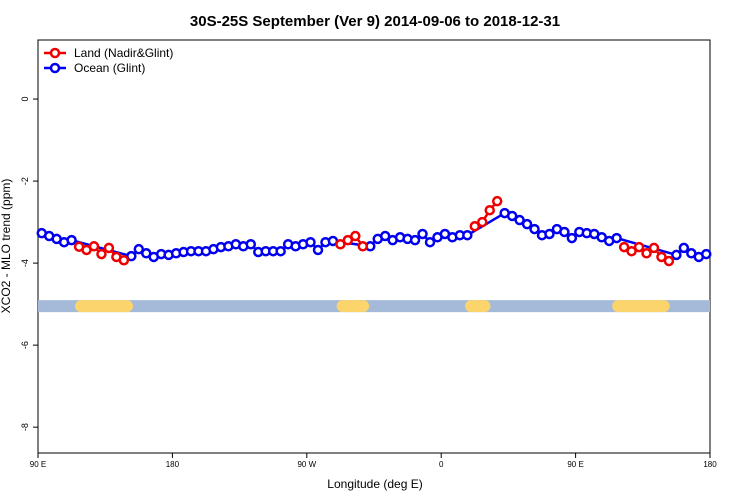 This screenshot has height=500, width=750. What do you see at coordinates (306, 464) in the screenshot?
I see `x-tick-label: 90 W` at bounding box center [306, 464].